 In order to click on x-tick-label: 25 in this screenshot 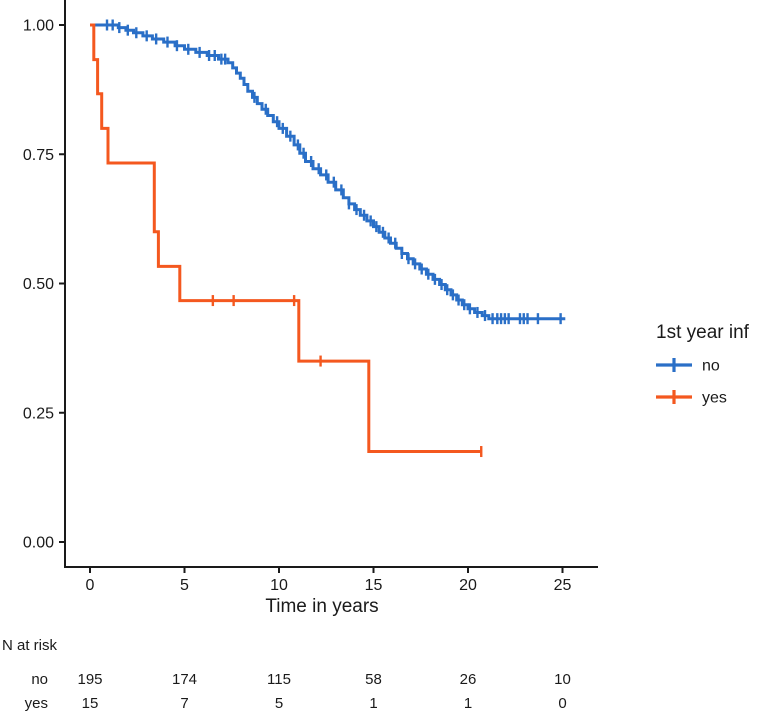, I will do `click(563, 585)`.